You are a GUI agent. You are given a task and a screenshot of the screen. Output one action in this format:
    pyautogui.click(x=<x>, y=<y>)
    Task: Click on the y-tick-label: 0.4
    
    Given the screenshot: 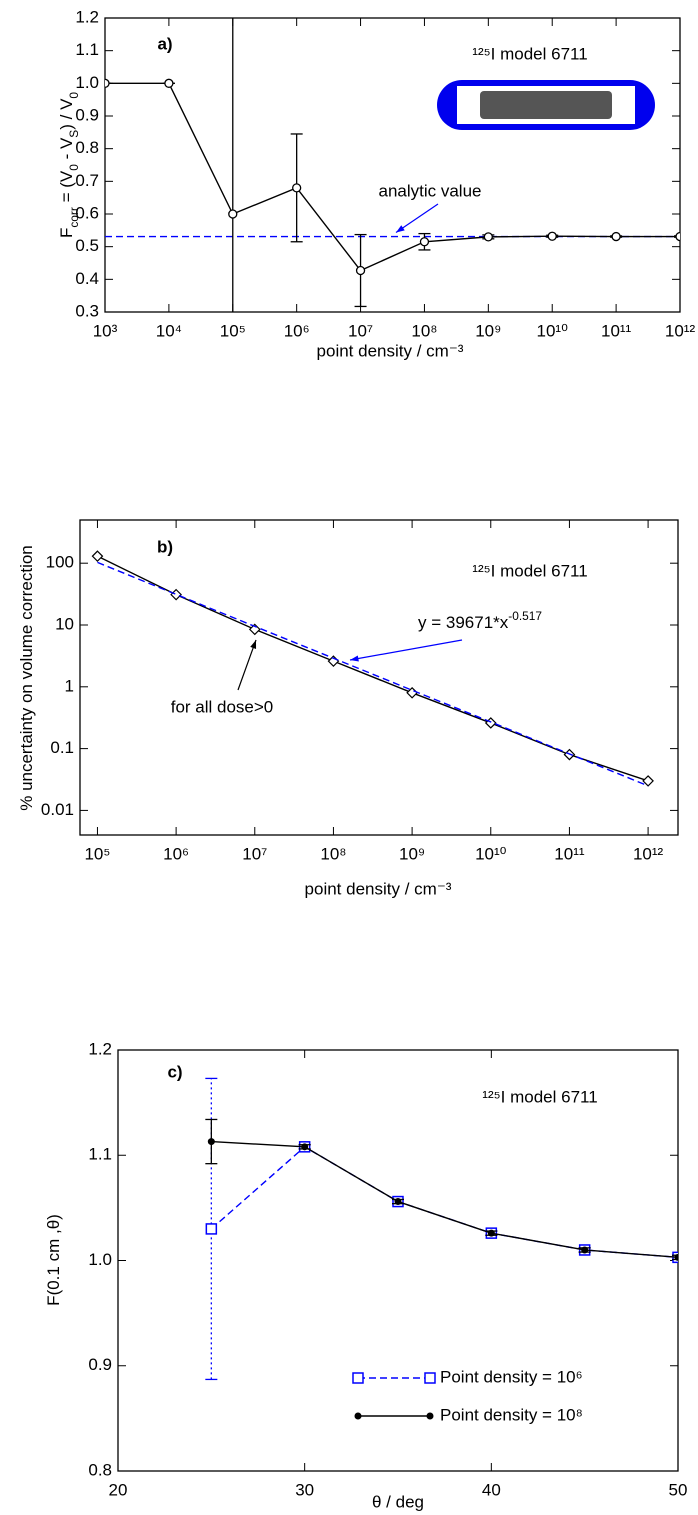 What is the action you would take?
    pyautogui.click(x=87, y=278)
    